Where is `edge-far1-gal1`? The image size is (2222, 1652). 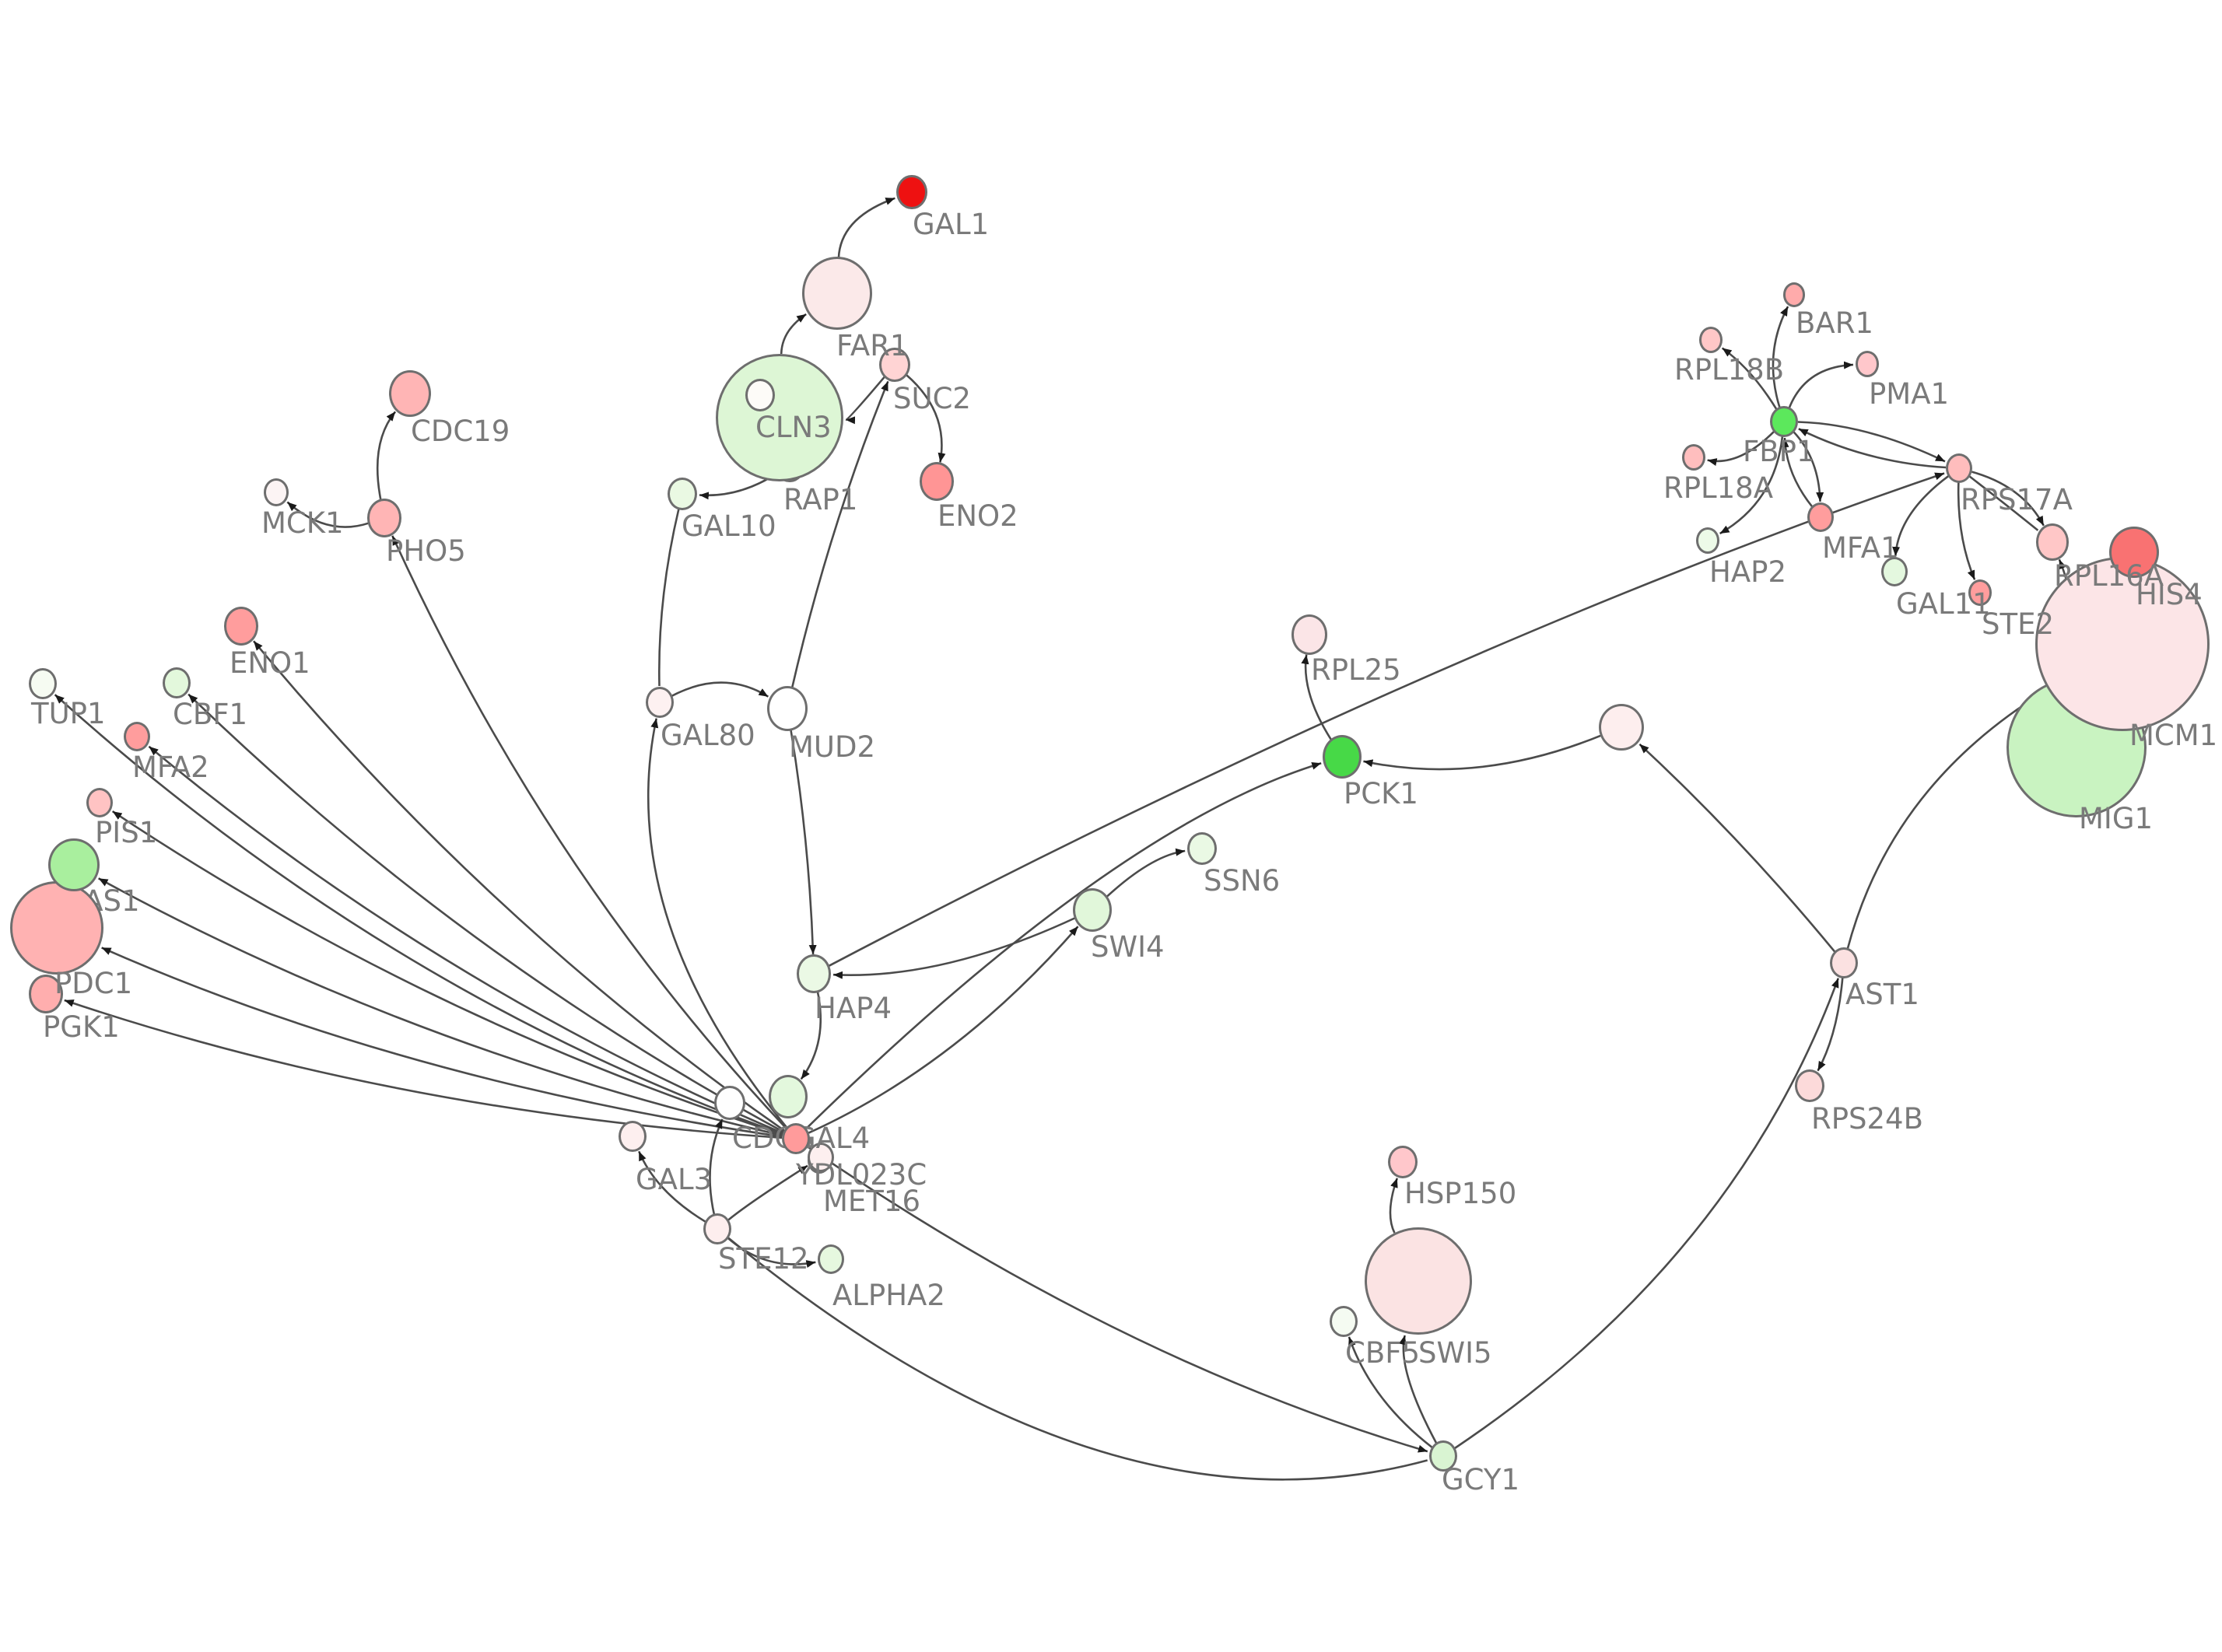
edge-far1-gal1 is located at coordinates (866, 228).